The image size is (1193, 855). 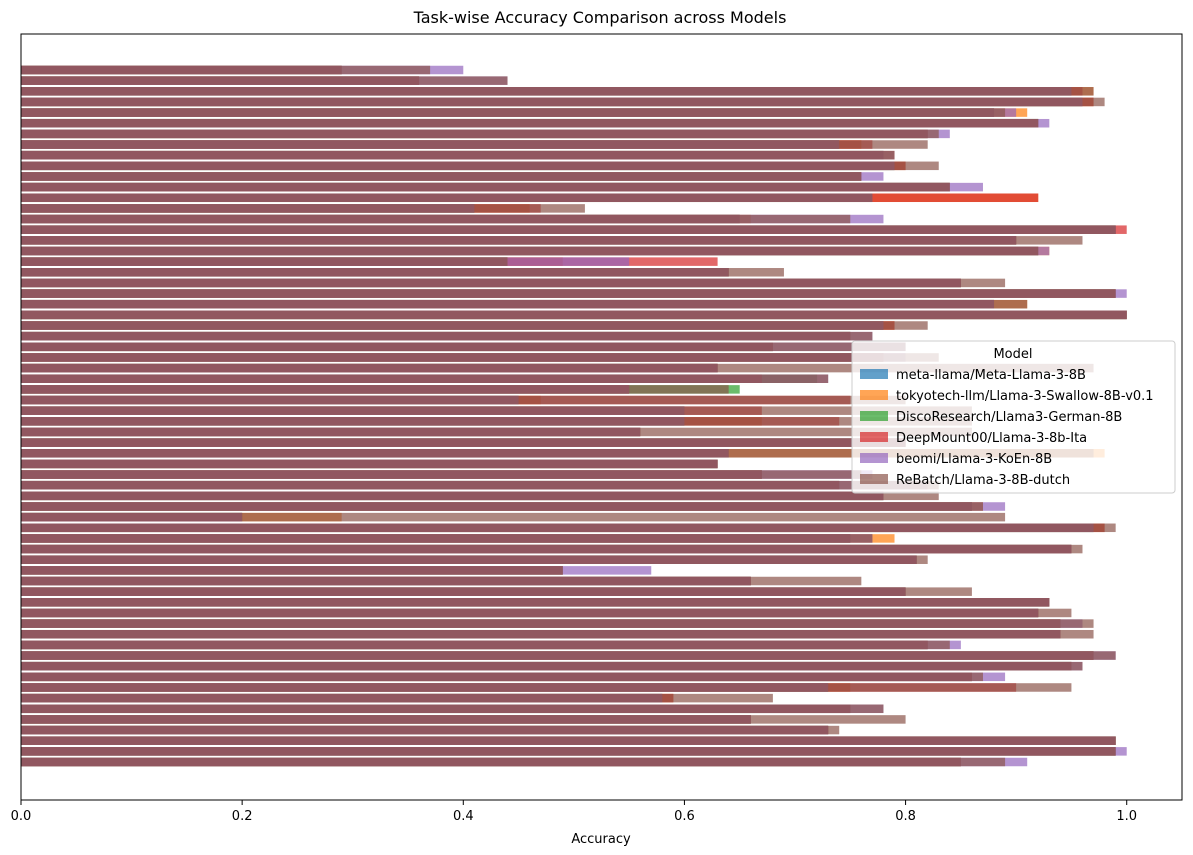 I want to click on legend-label-3: DeepMount00/Llama-3-8b-Ita, so click(x=991, y=438).